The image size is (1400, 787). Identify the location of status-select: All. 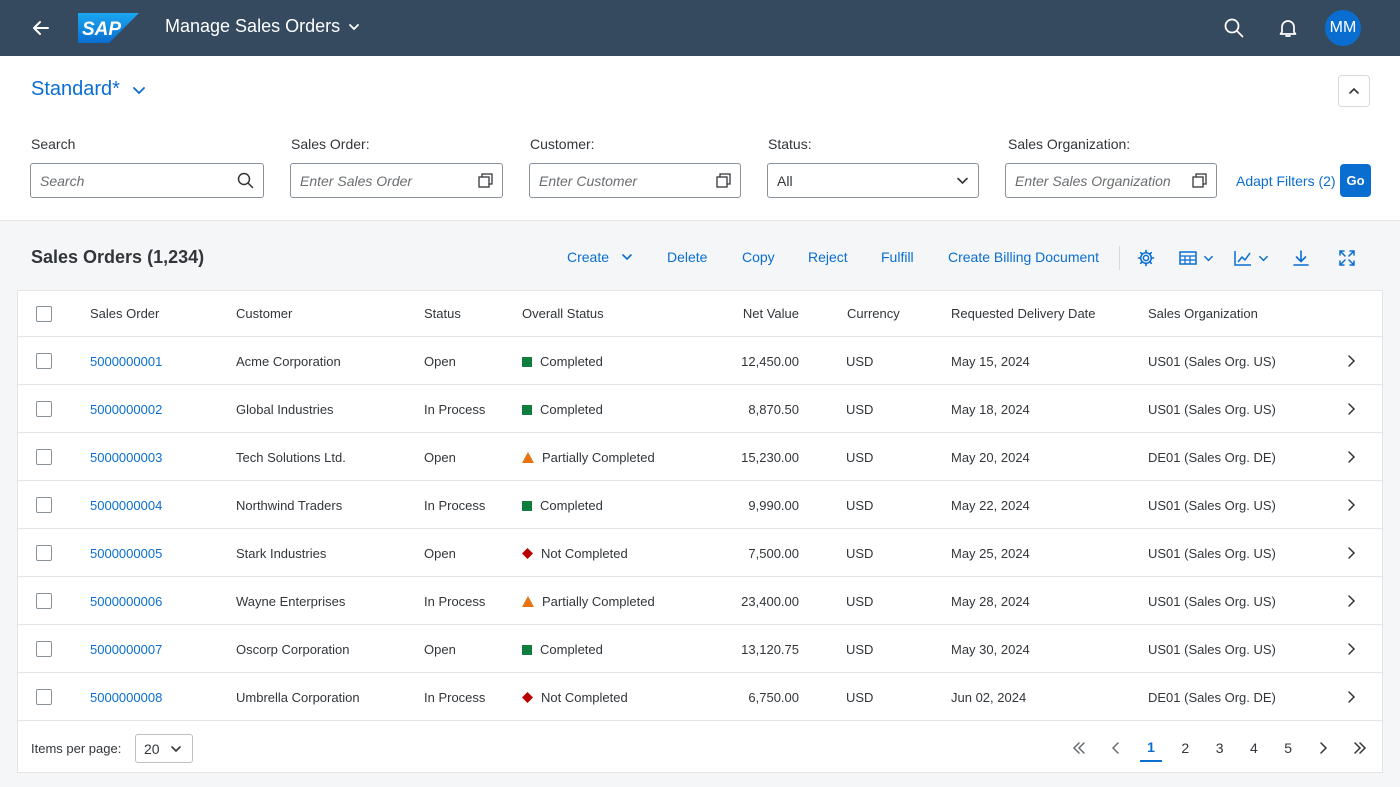
(873, 180).